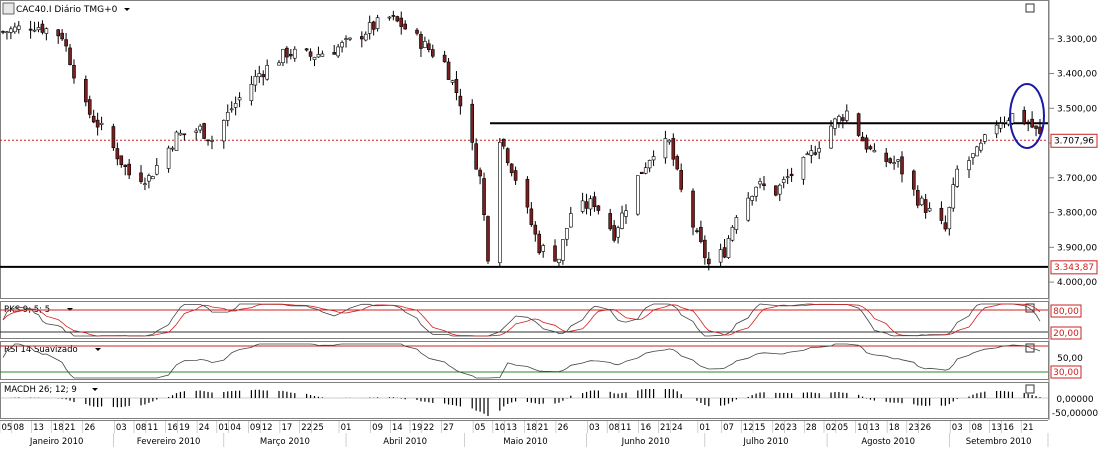  What do you see at coordinates (318, 428) in the screenshot?
I see `day-label: 25` at bounding box center [318, 428].